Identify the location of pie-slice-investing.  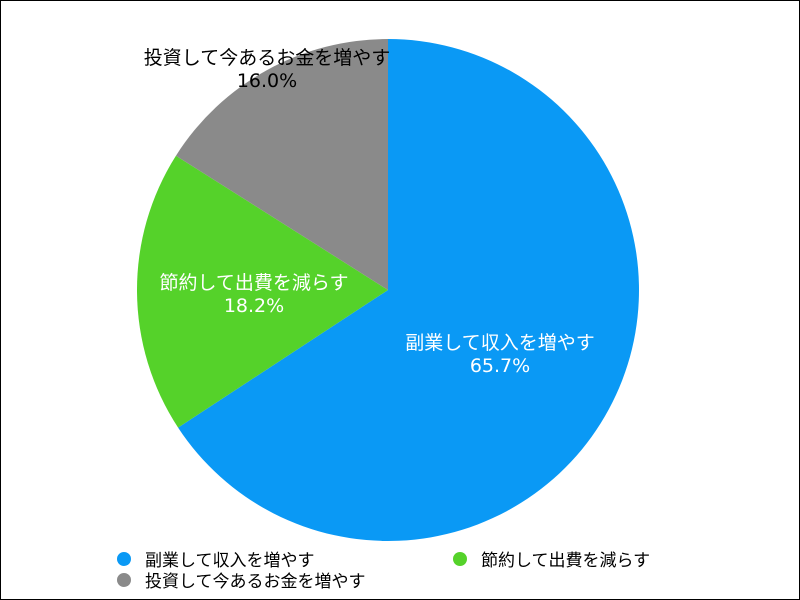
(281, 164).